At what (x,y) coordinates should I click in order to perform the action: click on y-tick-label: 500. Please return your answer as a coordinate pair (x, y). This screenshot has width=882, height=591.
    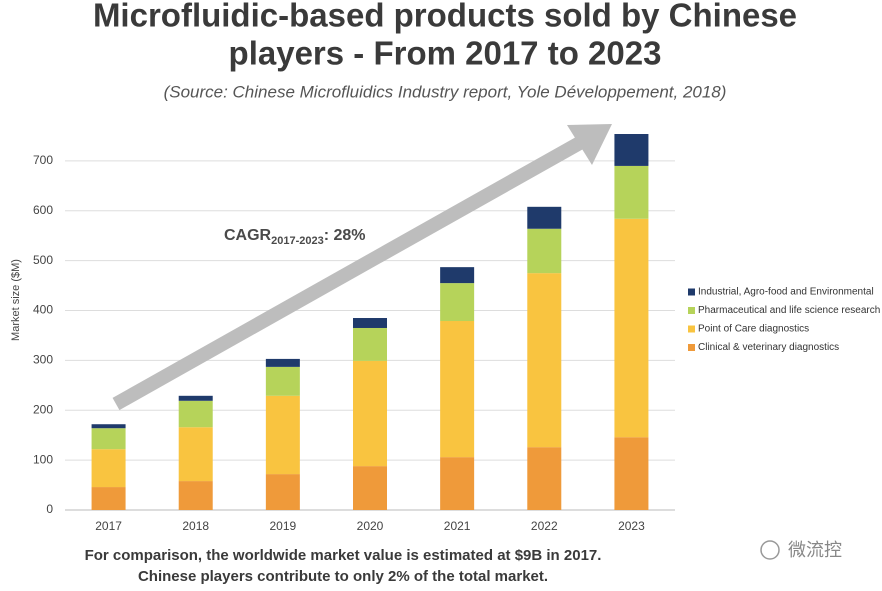
    Looking at the image, I should click on (43, 260).